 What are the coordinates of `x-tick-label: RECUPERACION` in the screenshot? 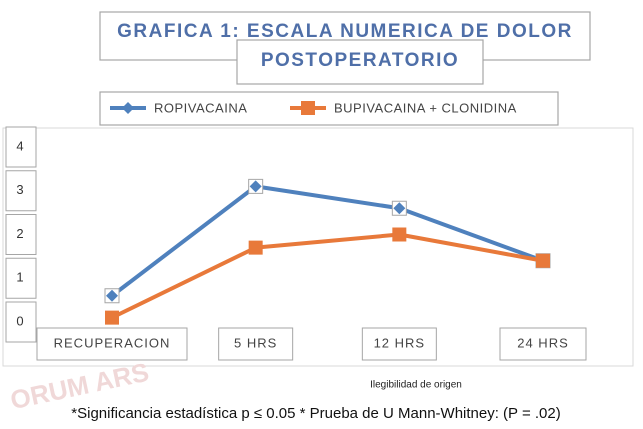 It's located at (112, 342).